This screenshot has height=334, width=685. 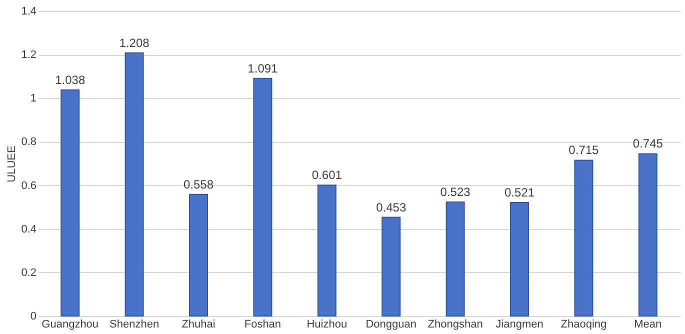 What do you see at coordinates (135, 324) in the screenshot?
I see `x-tick-label: Shenzhen` at bounding box center [135, 324].